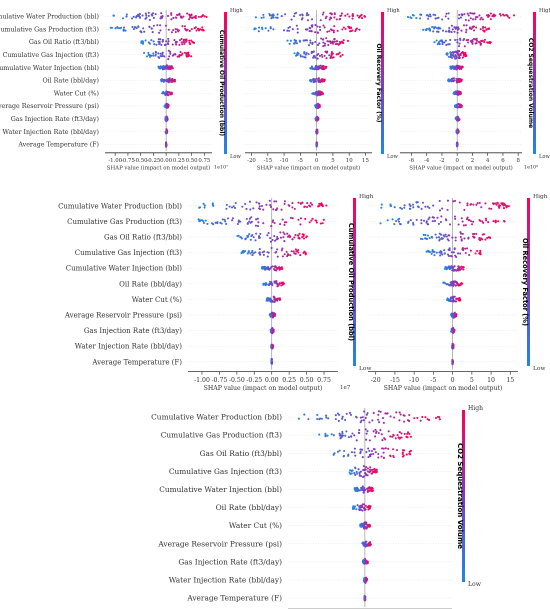 This screenshot has width=550, height=609. What do you see at coordinates (166, 161) in the screenshot?
I see `x-tick-label: 0.00` at bounding box center [166, 161].